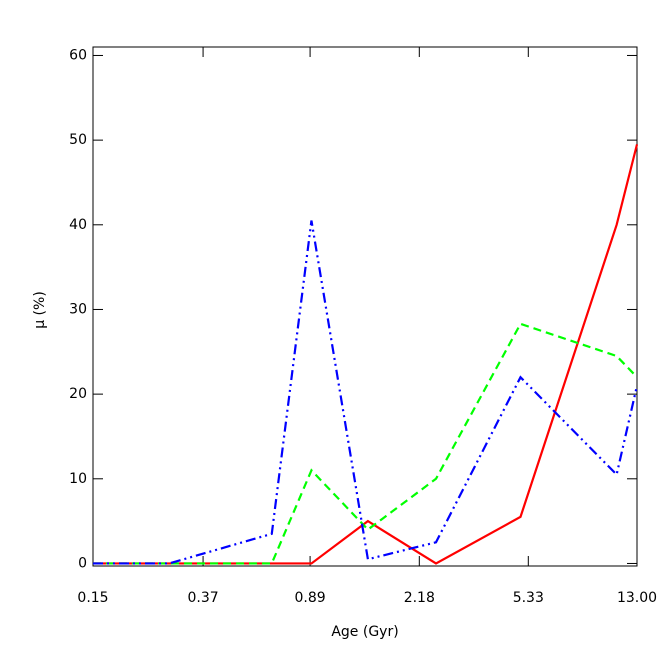 This screenshot has width=664, height=664. Describe the element at coordinates (78, 225) in the screenshot. I see `y-tick-label: 40` at that location.